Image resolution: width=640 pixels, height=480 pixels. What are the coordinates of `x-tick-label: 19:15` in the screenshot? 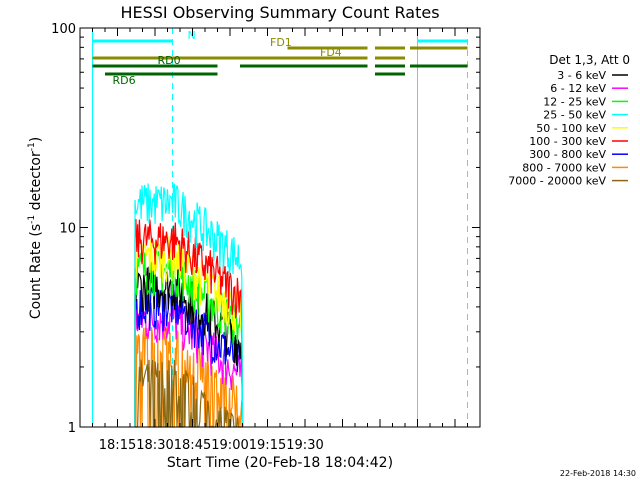 It's located at (267, 445).